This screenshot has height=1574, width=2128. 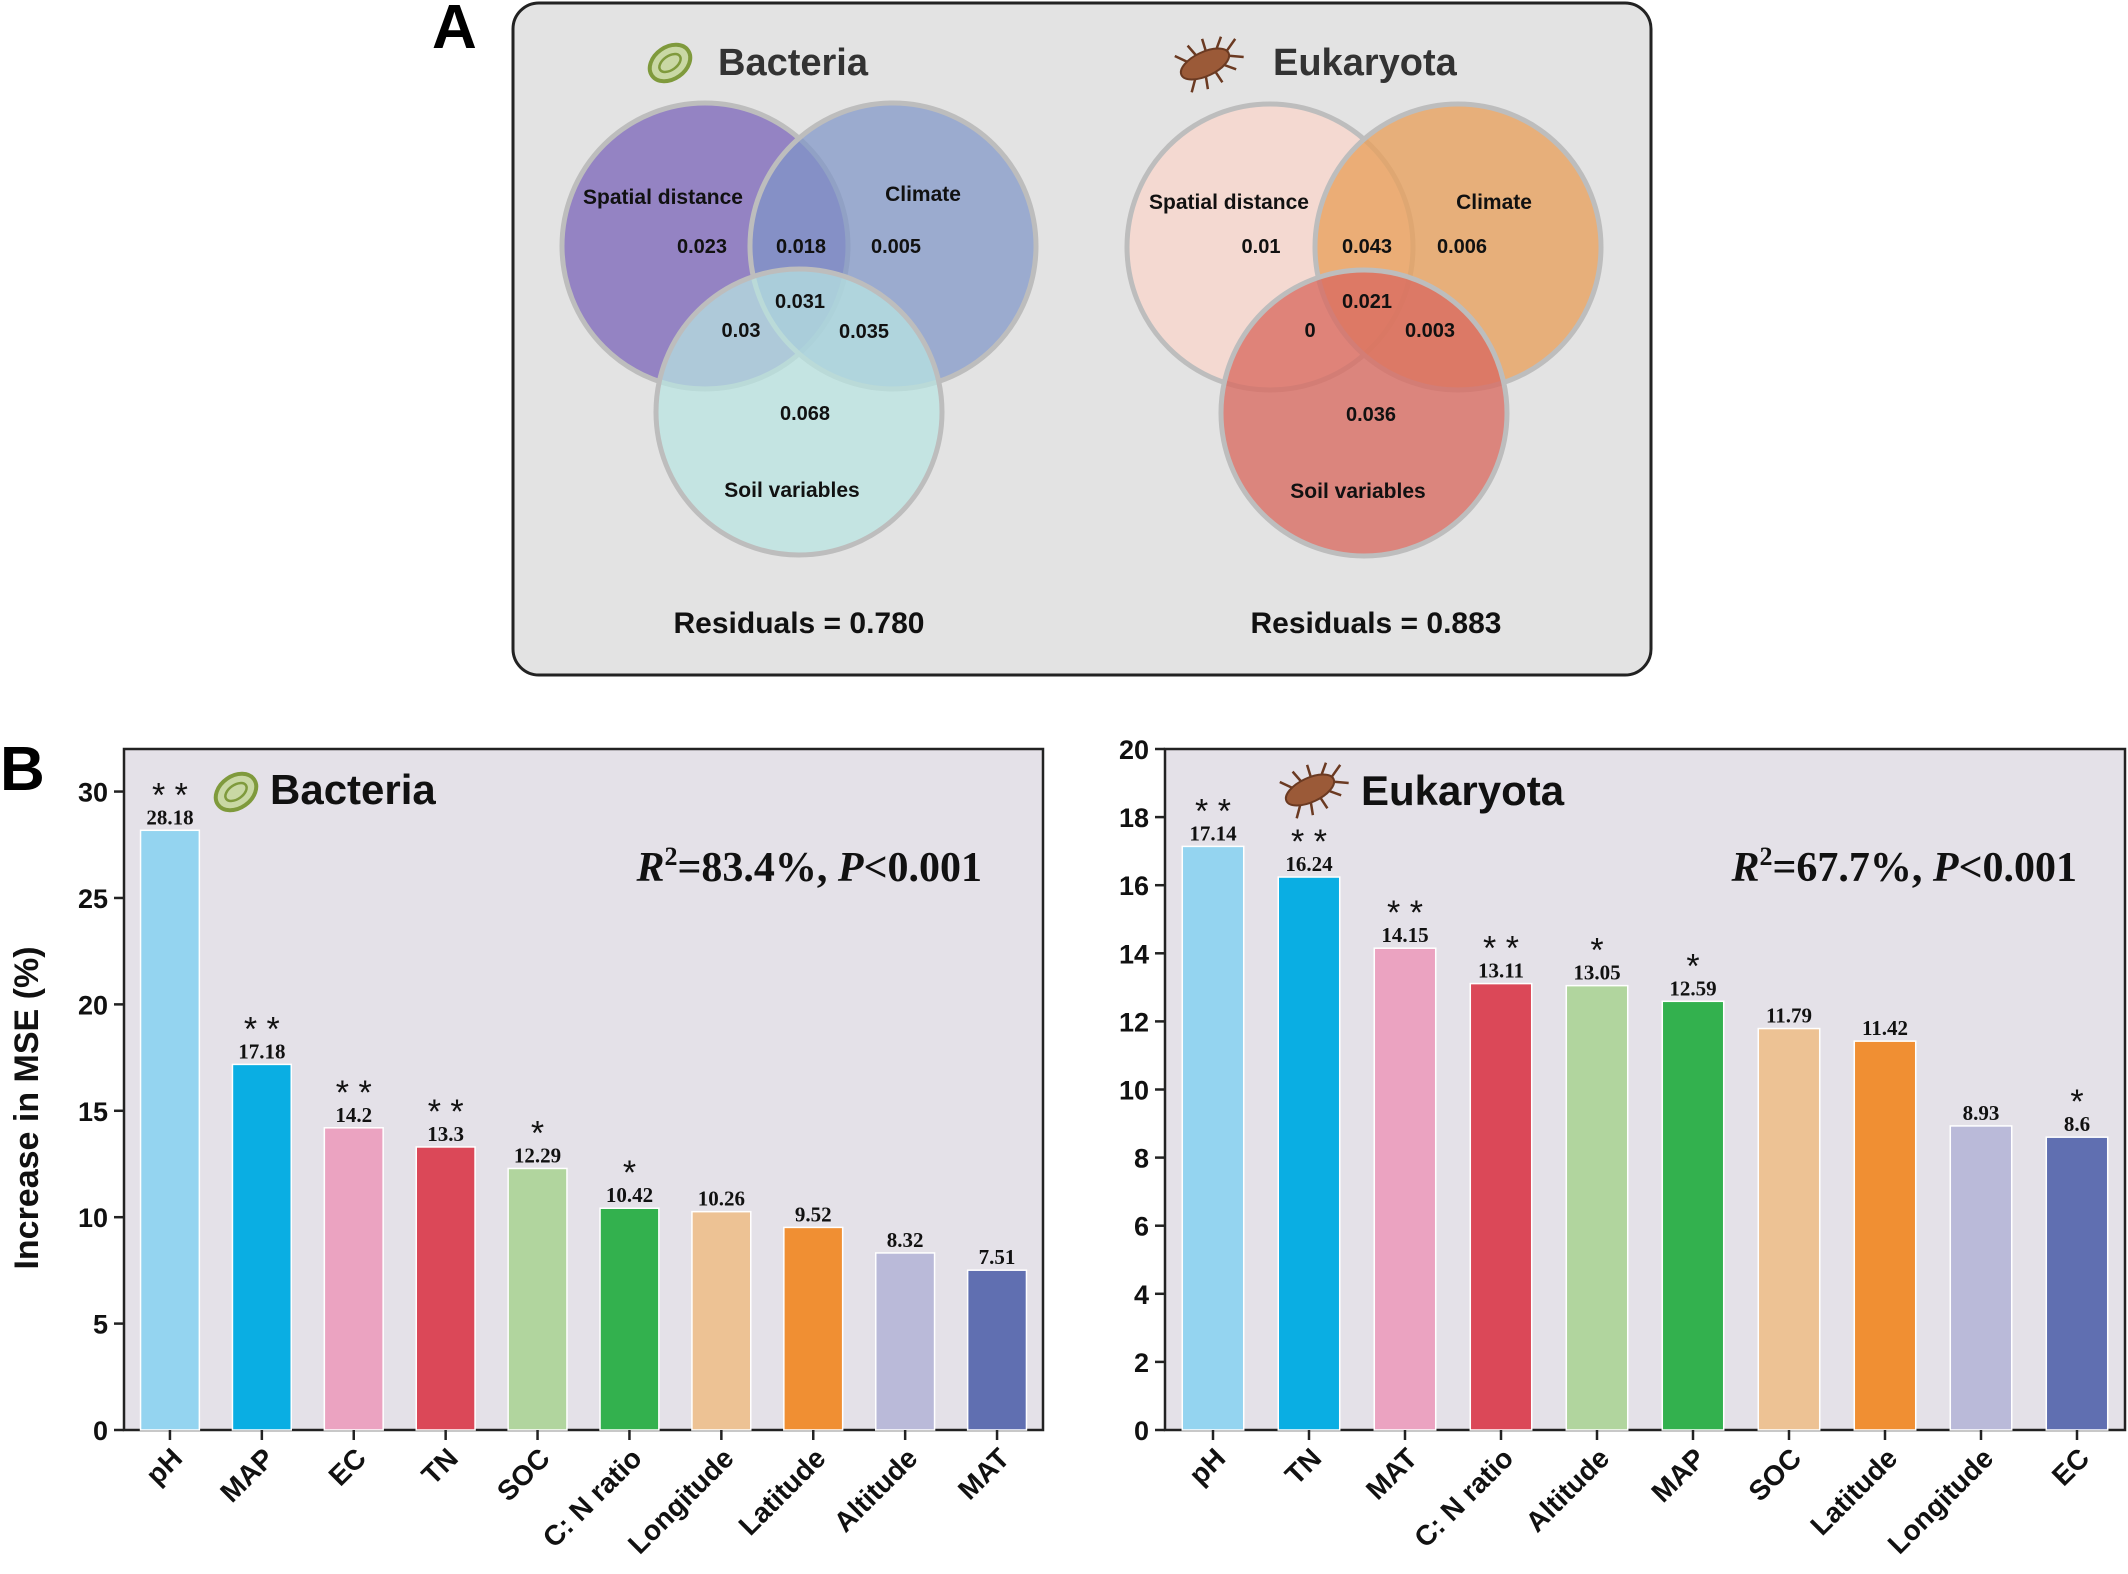 What do you see at coordinates (1134, 886) in the screenshot?
I see `y-tick-label: 16` at bounding box center [1134, 886].